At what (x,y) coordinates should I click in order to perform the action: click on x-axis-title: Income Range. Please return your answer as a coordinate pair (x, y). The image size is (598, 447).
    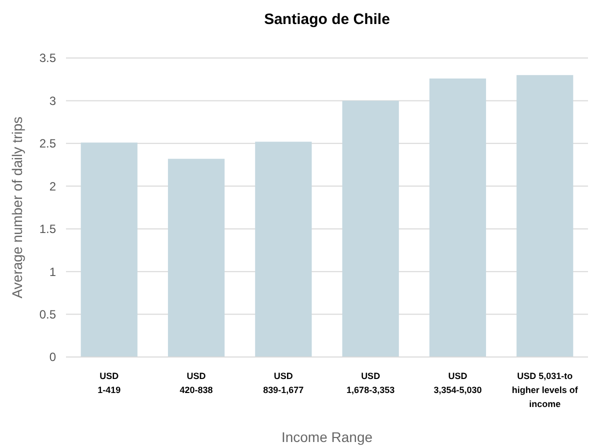
    Looking at the image, I should click on (327, 437).